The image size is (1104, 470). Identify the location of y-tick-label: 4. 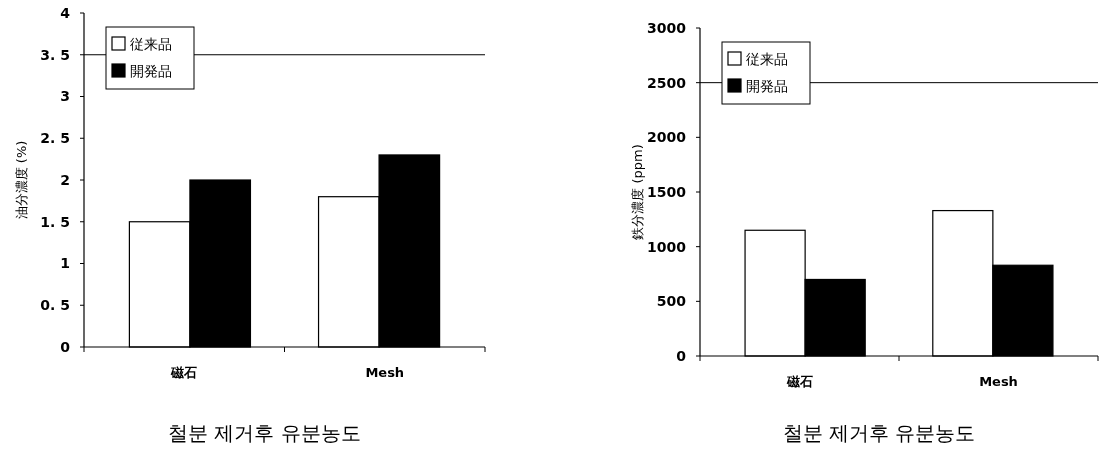
(65, 12).